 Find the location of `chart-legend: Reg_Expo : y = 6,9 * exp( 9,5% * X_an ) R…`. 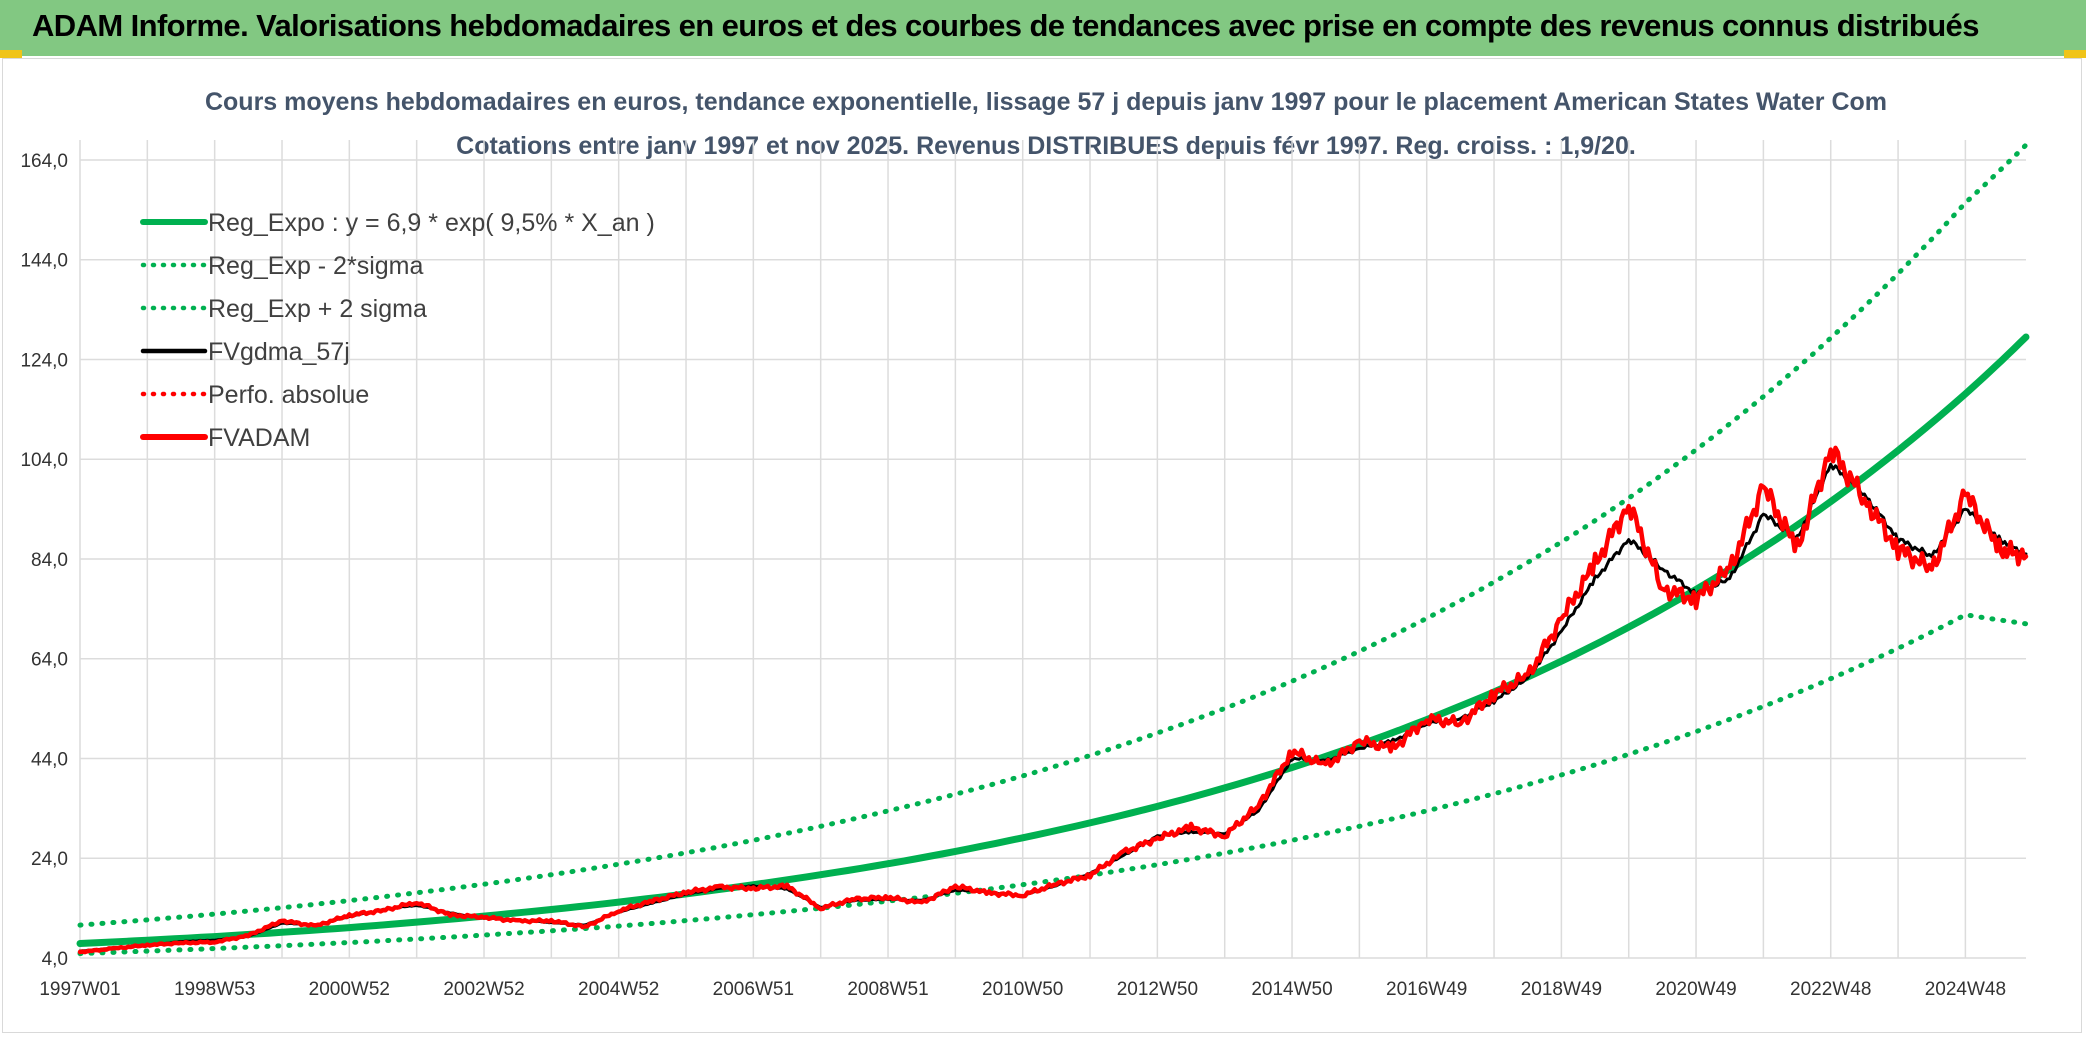

chart-legend: Reg_Expo : y = 6,9 * exp( 9,5% * X_an ) R… is located at coordinates (397, 330).